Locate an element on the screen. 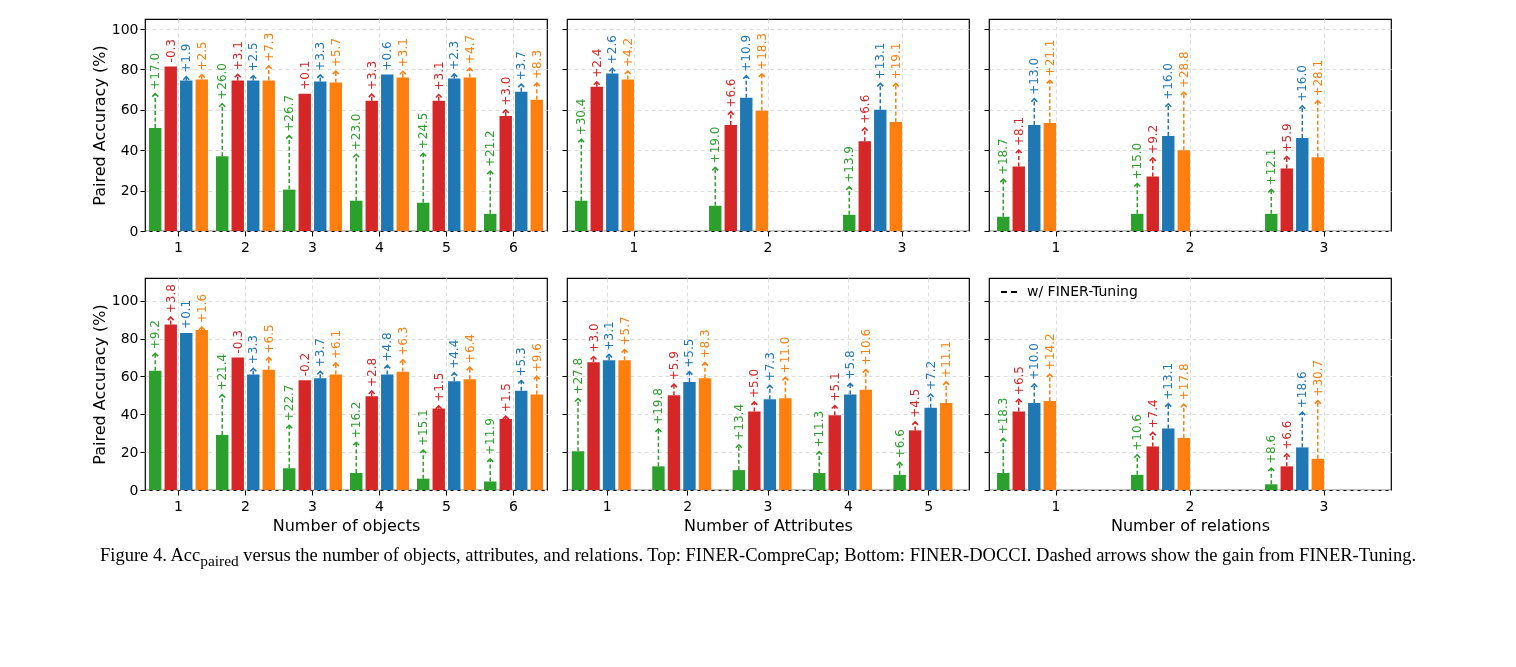  annotation: +30.4 is located at coordinates (581, 117).